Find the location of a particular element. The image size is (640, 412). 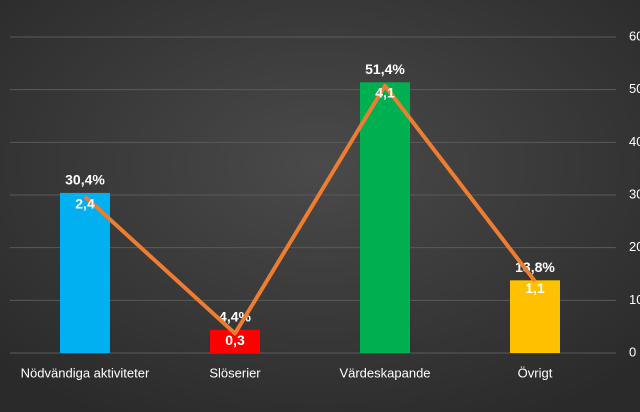

y-tick-label: 0 is located at coordinates (632, 351).